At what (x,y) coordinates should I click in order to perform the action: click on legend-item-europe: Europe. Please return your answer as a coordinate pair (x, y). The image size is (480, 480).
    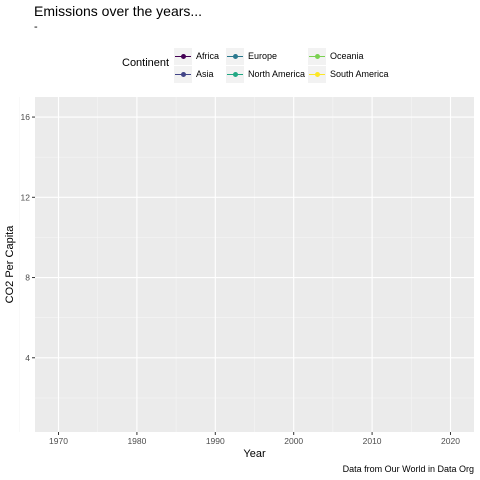
    Looking at the image, I should click on (251, 56).